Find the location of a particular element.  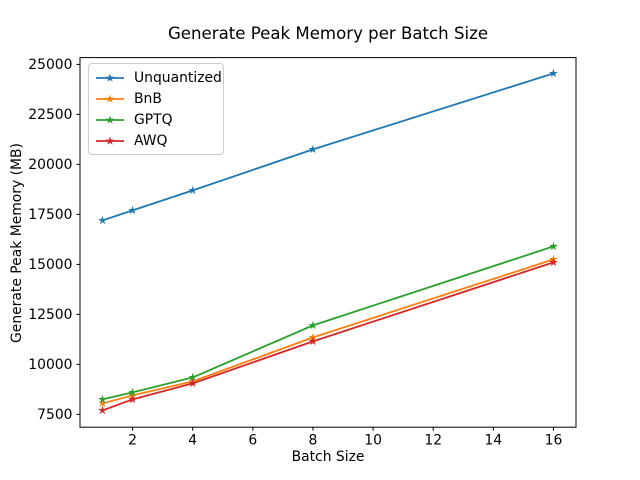

y-tick-label: 22500 is located at coordinates (50, 115).